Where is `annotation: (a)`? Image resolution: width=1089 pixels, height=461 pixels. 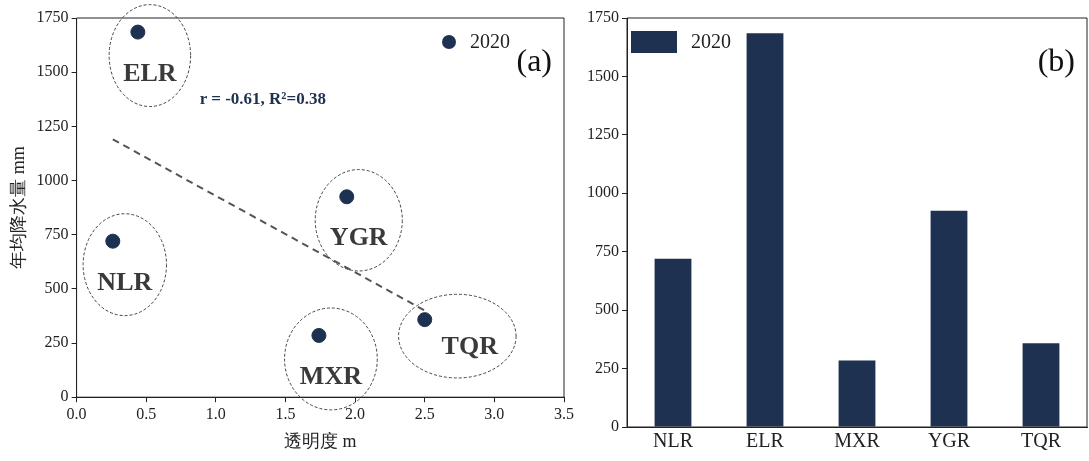 annotation: (a) is located at coordinates (534, 60).